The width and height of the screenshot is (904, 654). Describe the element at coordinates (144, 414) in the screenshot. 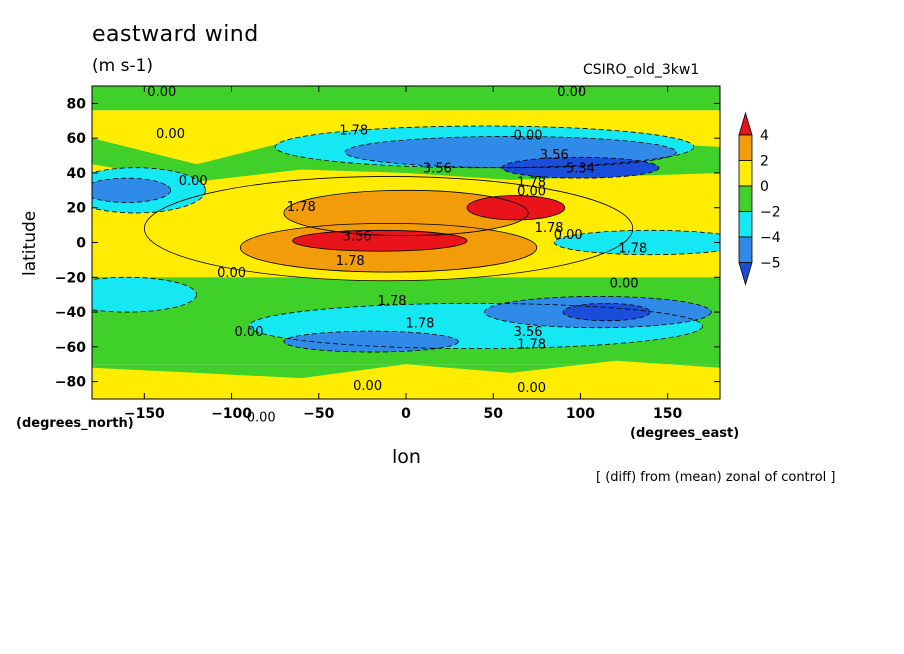

I see `x-tick-label: −150` at that location.